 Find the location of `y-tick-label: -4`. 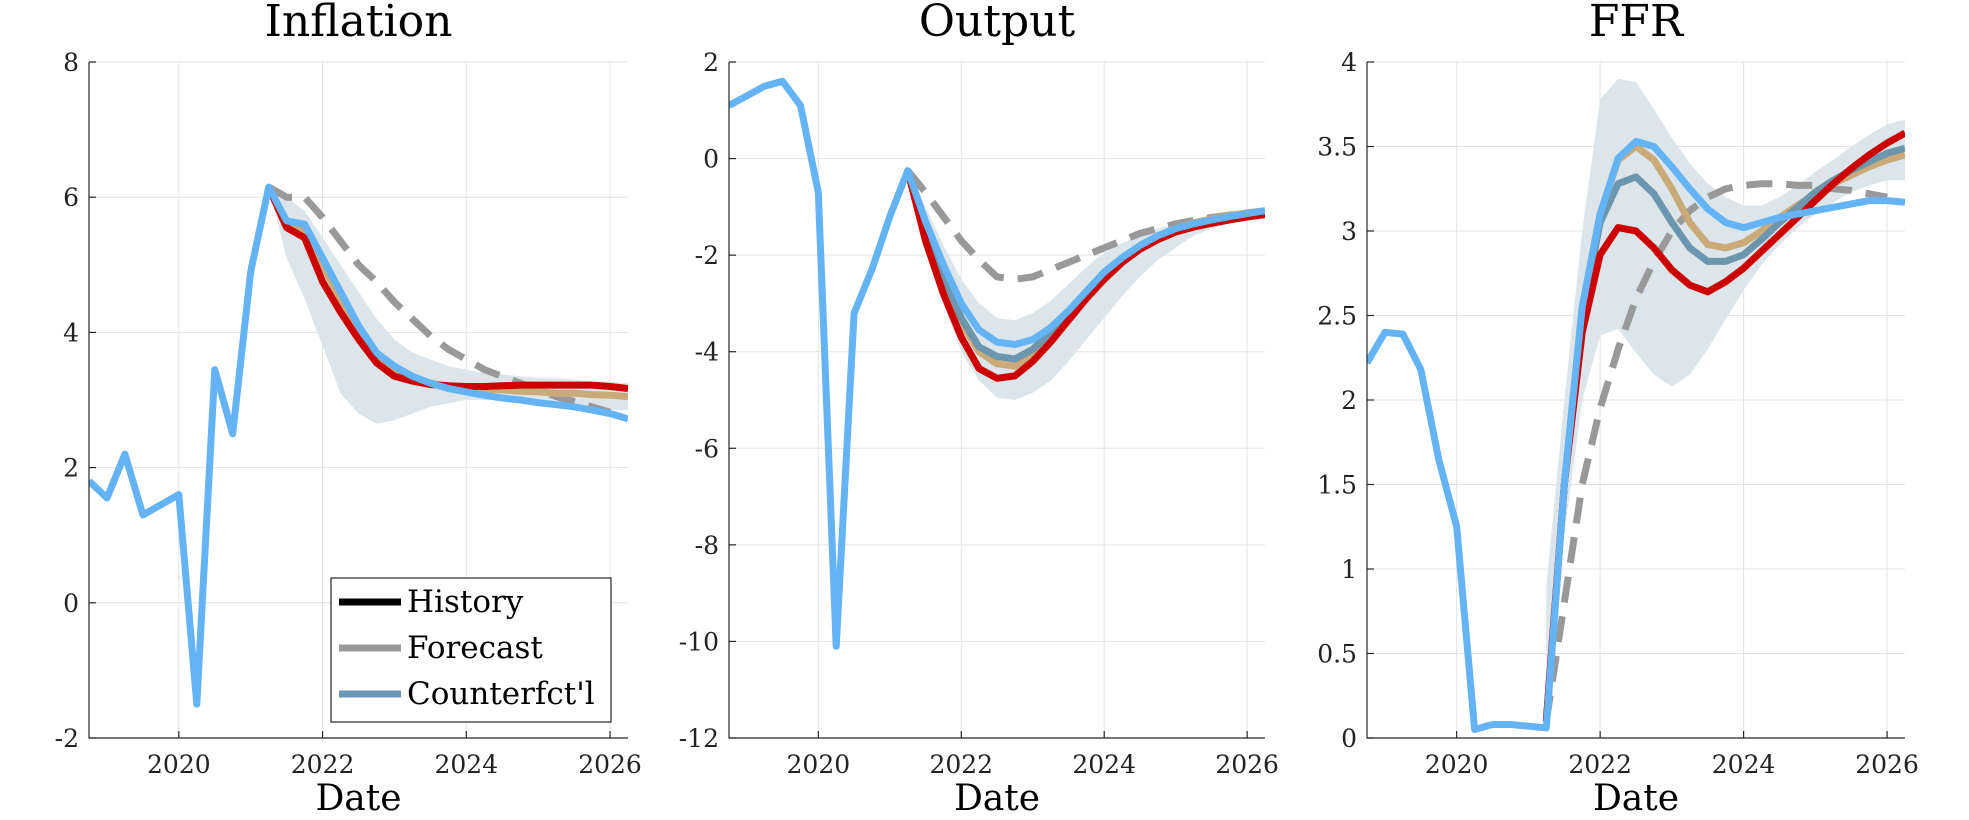

y-tick-label: -4 is located at coordinates (707, 352).